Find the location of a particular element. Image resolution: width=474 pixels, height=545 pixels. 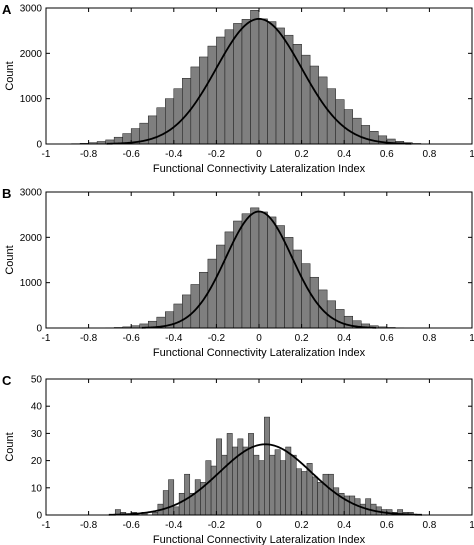

y-tick-label: 50 is located at coordinates (37, 380).